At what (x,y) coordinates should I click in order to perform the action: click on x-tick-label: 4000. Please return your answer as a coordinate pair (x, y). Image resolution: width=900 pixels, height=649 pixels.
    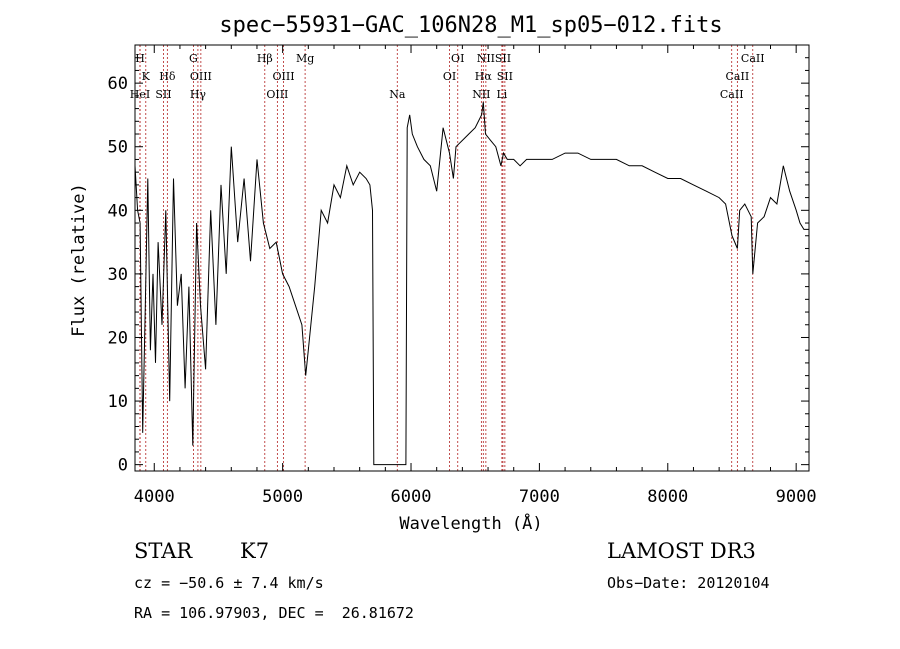
    Looking at the image, I should click on (154, 497).